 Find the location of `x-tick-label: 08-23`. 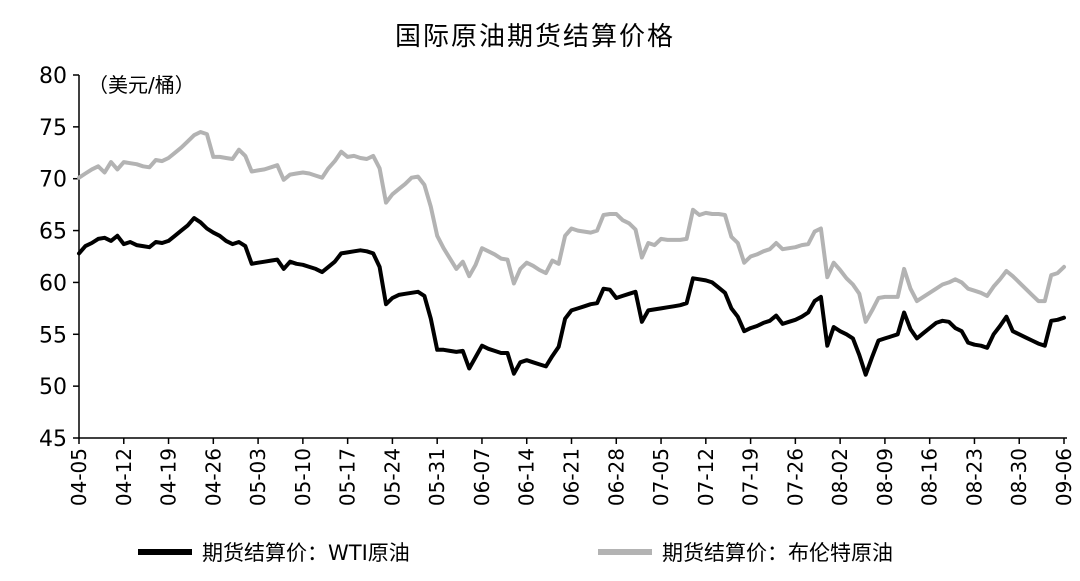

x-tick-label: 08-23 is located at coordinates (974, 477).